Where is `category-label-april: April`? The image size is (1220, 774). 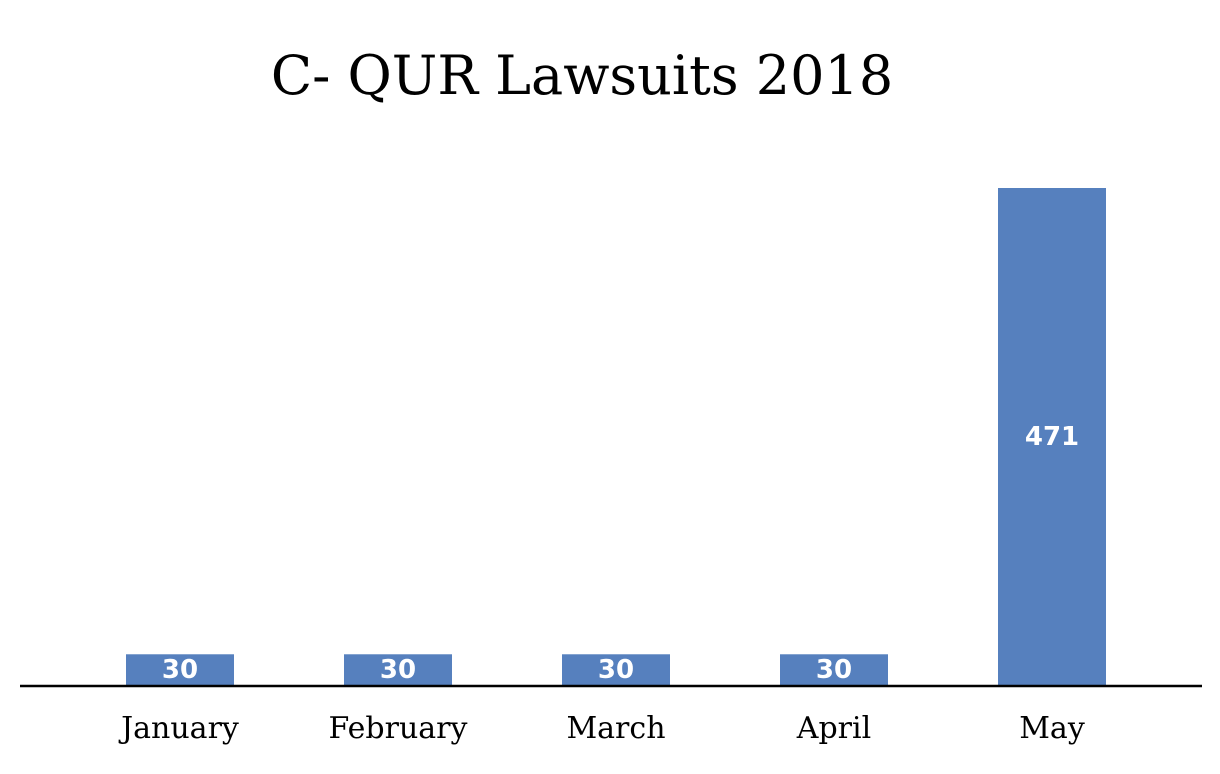
category-label-april: April is located at coordinates (833, 728).